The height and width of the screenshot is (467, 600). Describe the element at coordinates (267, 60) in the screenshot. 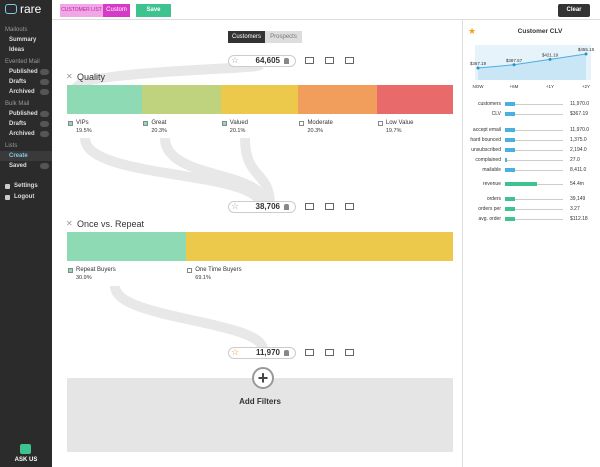

I see `count: 64,605` at that location.